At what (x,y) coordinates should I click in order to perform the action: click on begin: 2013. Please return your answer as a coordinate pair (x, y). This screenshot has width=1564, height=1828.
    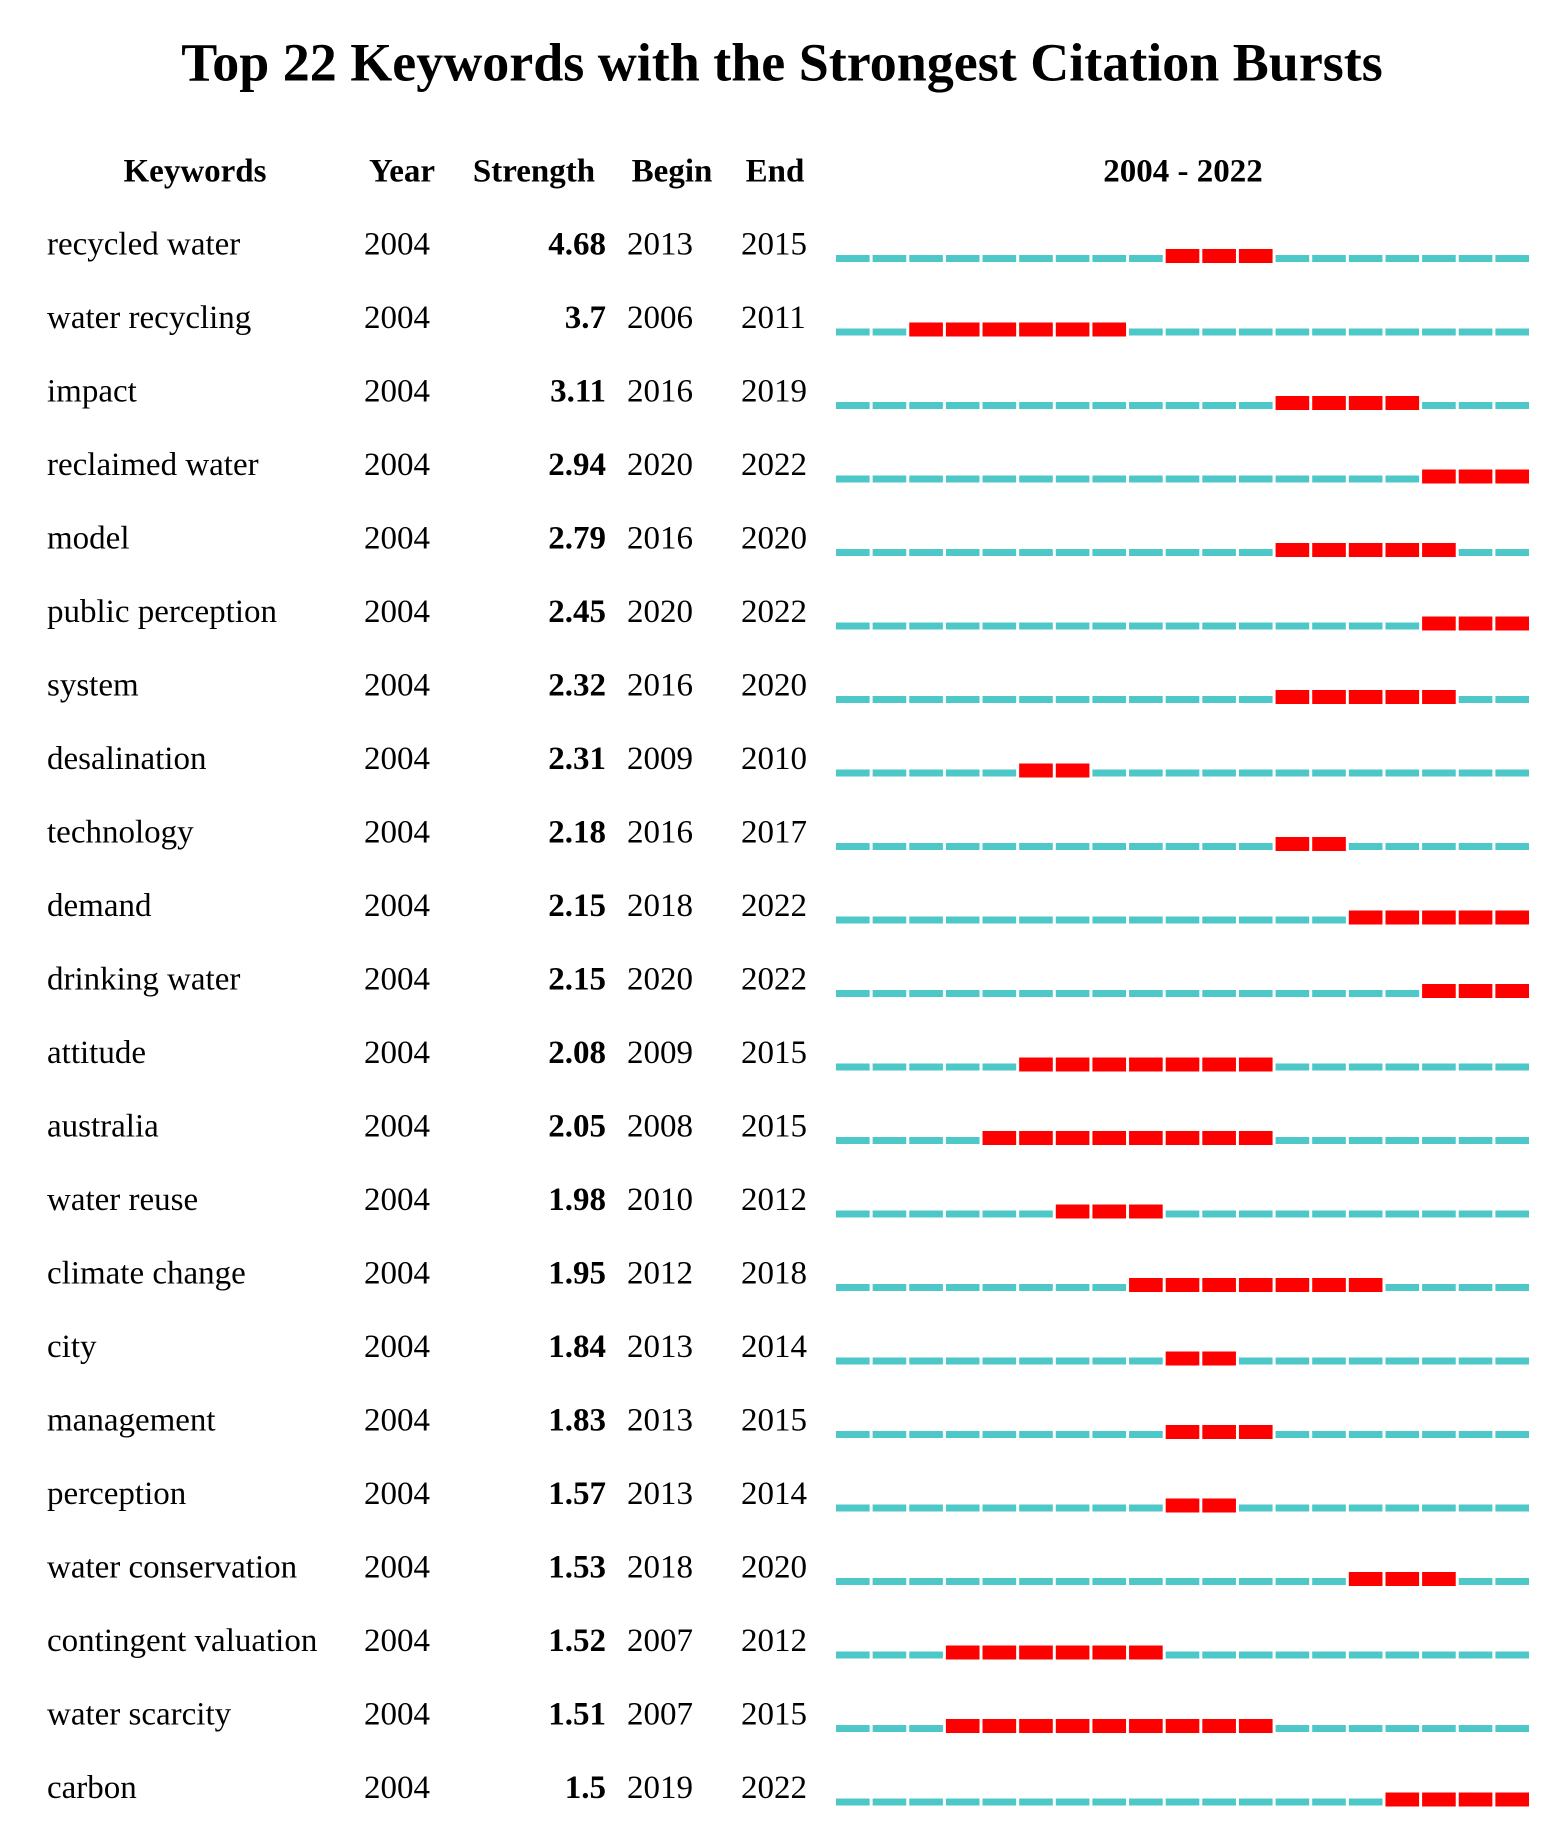
    Looking at the image, I should click on (660, 245).